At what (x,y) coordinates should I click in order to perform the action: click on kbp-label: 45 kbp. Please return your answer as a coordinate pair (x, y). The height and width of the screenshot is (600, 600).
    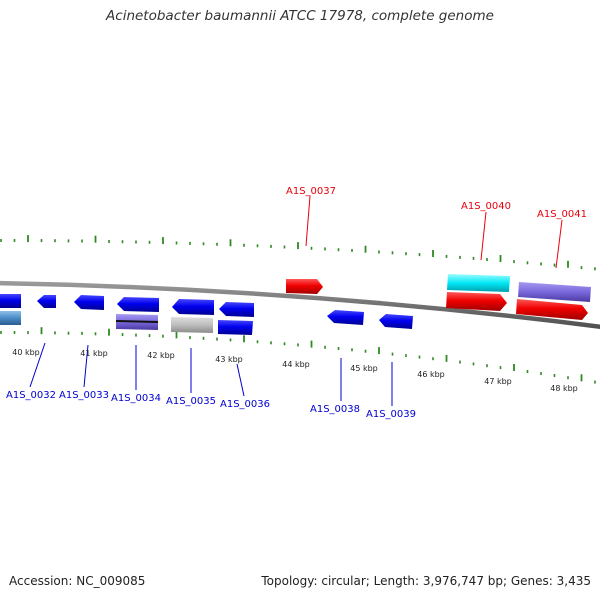
    Looking at the image, I should click on (364, 368).